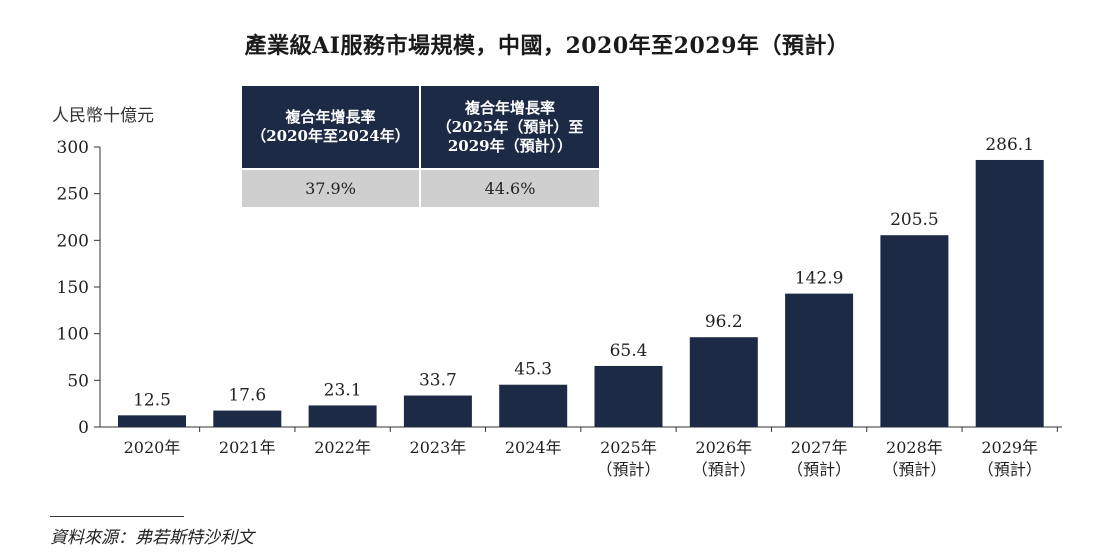 Image resolution: width=1094 pixels, height=560 pixels. I want to click on y-axis: 0 50 100 150 200 250 300, so click(79, 288).